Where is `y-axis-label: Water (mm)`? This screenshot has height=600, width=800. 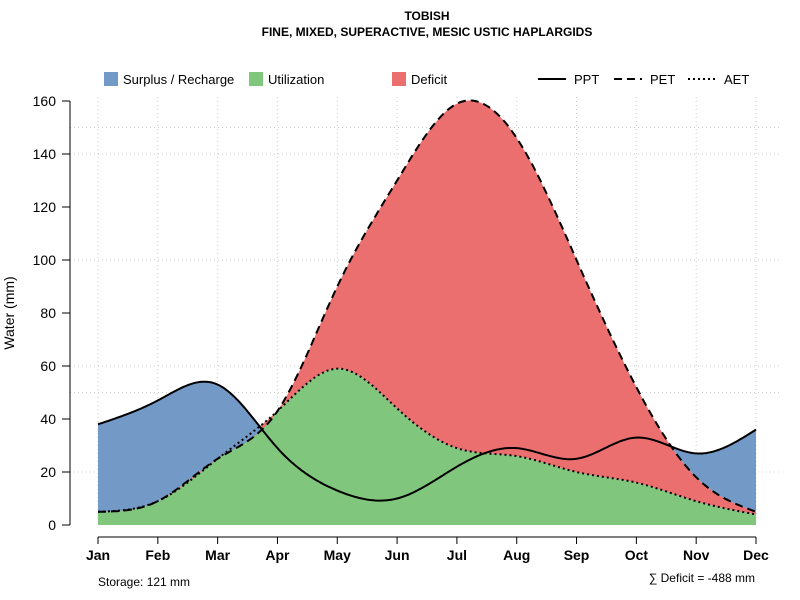
y-axis-label: Water (mm) is located at coordinates (9, 312).